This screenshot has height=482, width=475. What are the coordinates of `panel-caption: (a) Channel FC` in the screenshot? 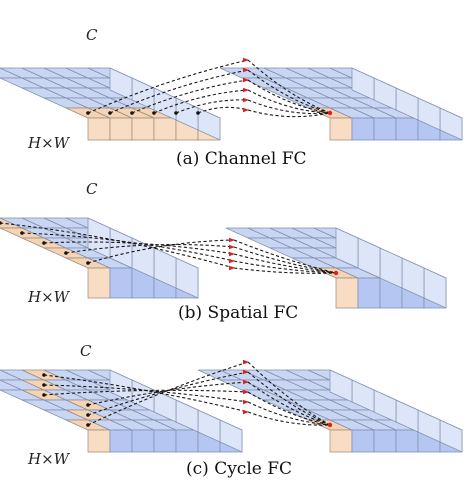 It's located at (241, 159).